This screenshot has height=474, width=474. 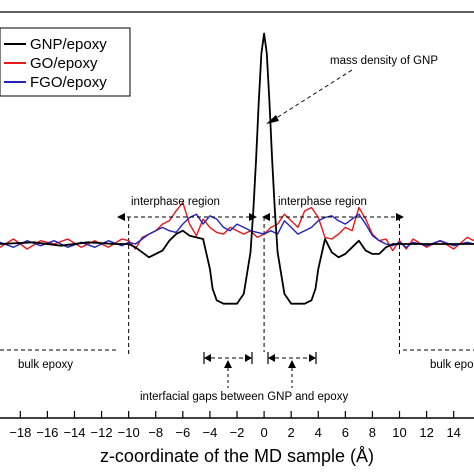 What do you see at coordinates (372, 432) in the screenshot?
I see `x-tick-label: 8` at bounding box center [372, 432].